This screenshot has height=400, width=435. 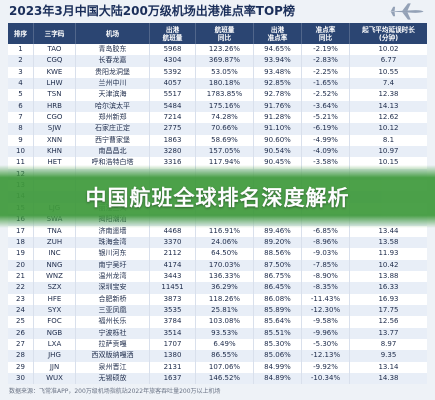 I want to click on cell-flights-yoy: 117.94%, so click(x=225, y=163).